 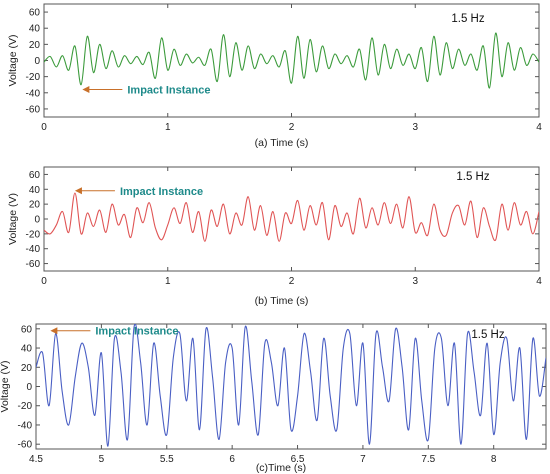 What do you see at coordinates (36, 459) in the screenshot?
I see `x-tick-label: 4.5` at bounding box center [36, 459].